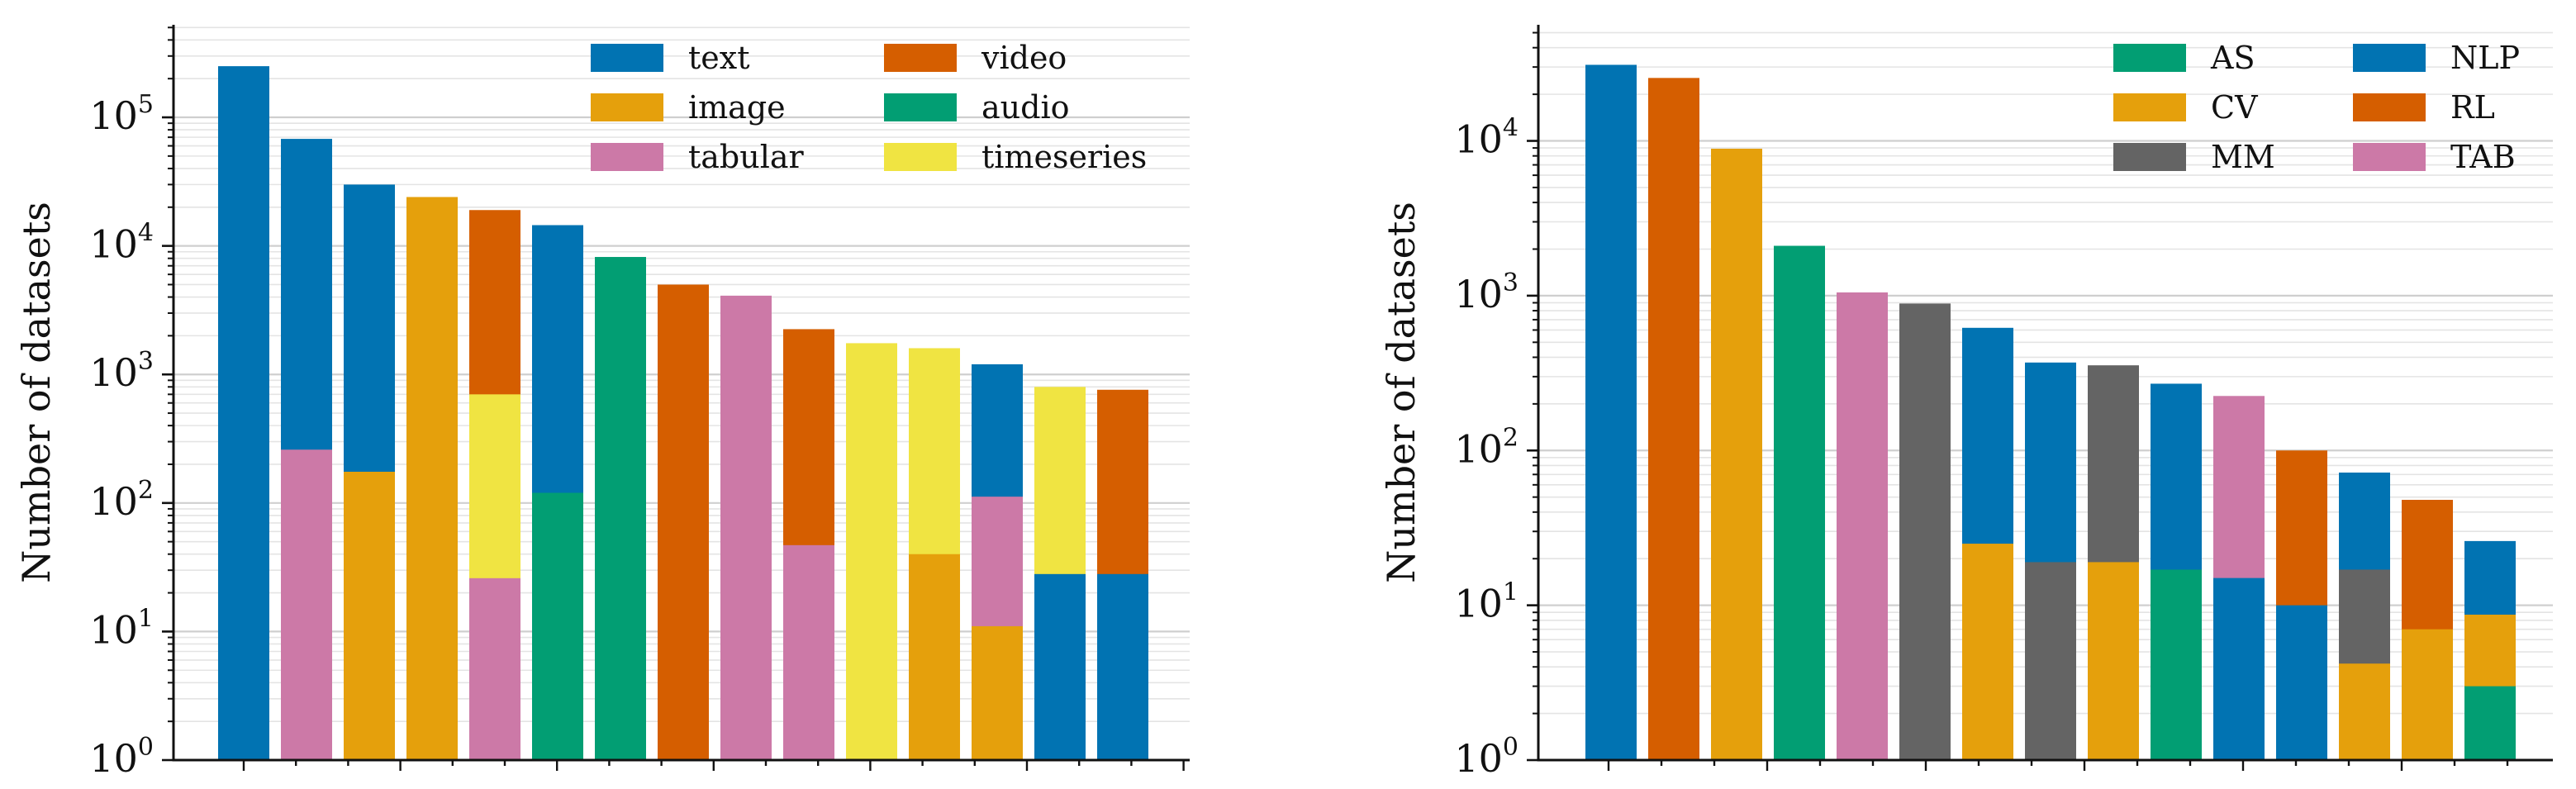 The image size is (2576, 789). What do you see at coordinates (2389, 58) in the screenshot?
I see `legend-swatch-NLP` at bounding box center [2389, 58].